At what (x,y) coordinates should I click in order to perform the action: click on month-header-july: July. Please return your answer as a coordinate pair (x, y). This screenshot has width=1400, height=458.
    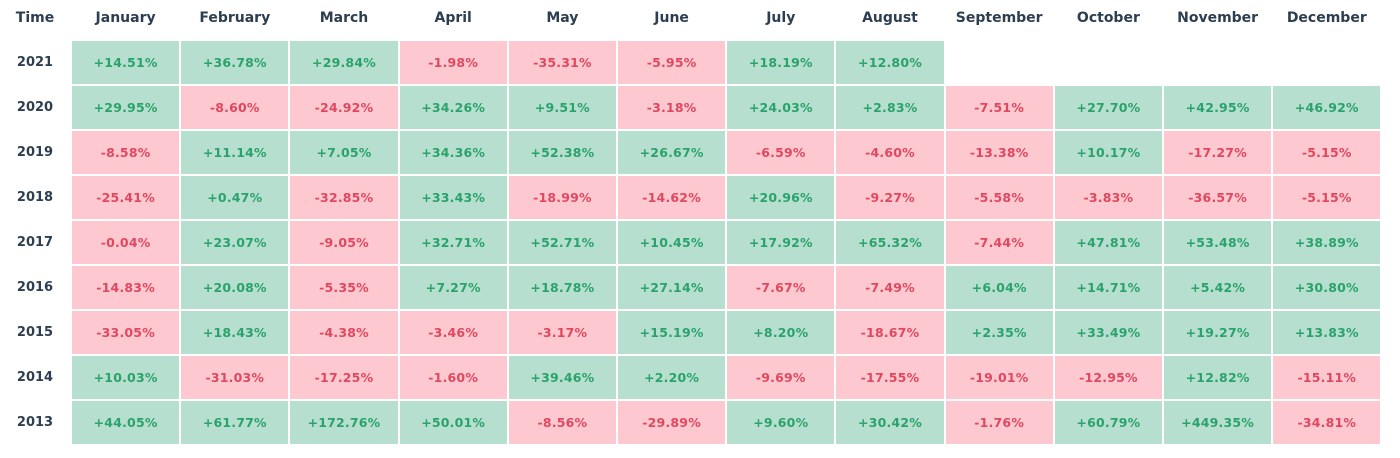
    Looking at the image, I should click on (781, 18).